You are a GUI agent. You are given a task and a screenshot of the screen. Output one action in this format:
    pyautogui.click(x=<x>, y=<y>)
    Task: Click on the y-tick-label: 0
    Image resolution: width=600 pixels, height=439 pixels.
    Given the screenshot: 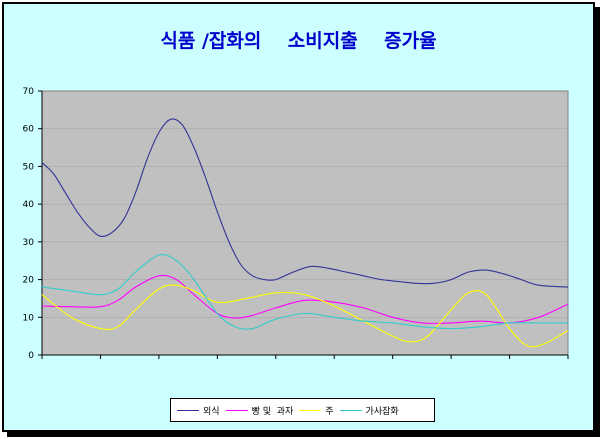 What is the action you would take?
    pyautogui.click(x=31, y=356)
    